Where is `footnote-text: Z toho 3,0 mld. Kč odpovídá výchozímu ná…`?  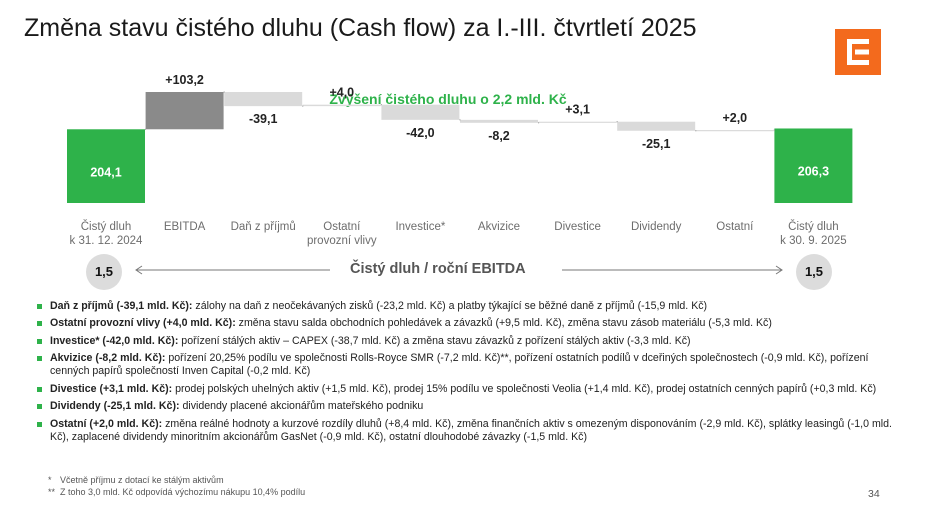 footnote-text: Z toho 3,0 mld. Kč odpovídá výchozímu ná… is located at coordinates (183, 492).